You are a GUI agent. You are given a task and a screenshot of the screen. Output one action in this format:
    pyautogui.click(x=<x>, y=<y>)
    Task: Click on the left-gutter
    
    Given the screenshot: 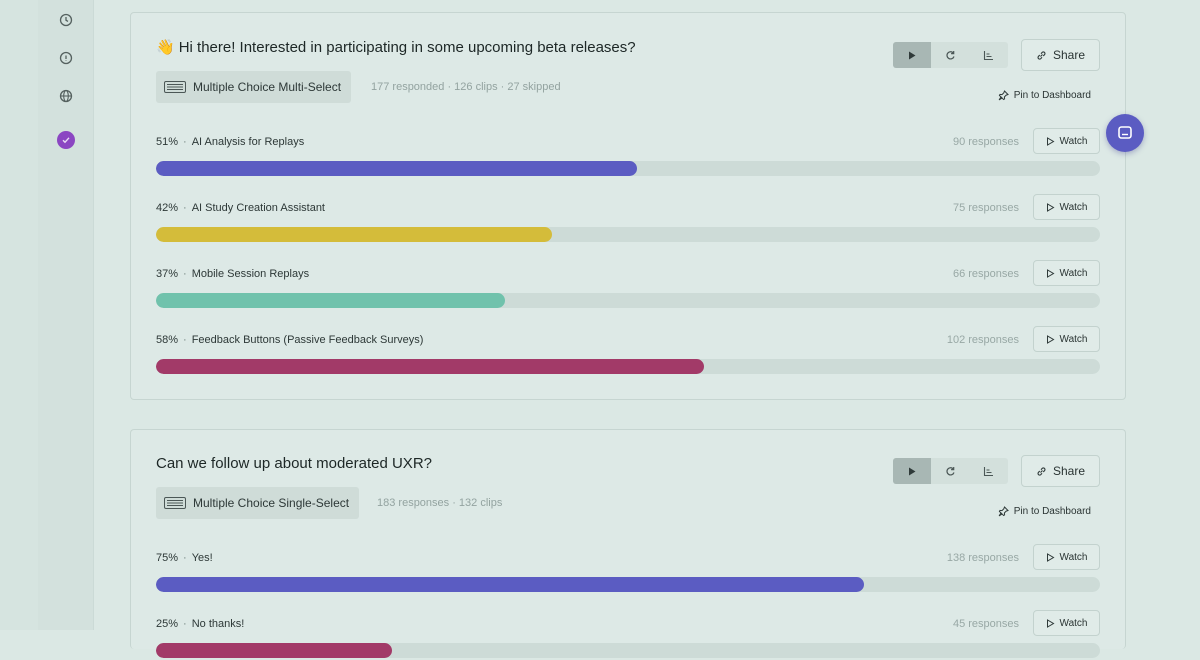 What is the action you would take?
    pyautogui.click(x=19, y=315)
    